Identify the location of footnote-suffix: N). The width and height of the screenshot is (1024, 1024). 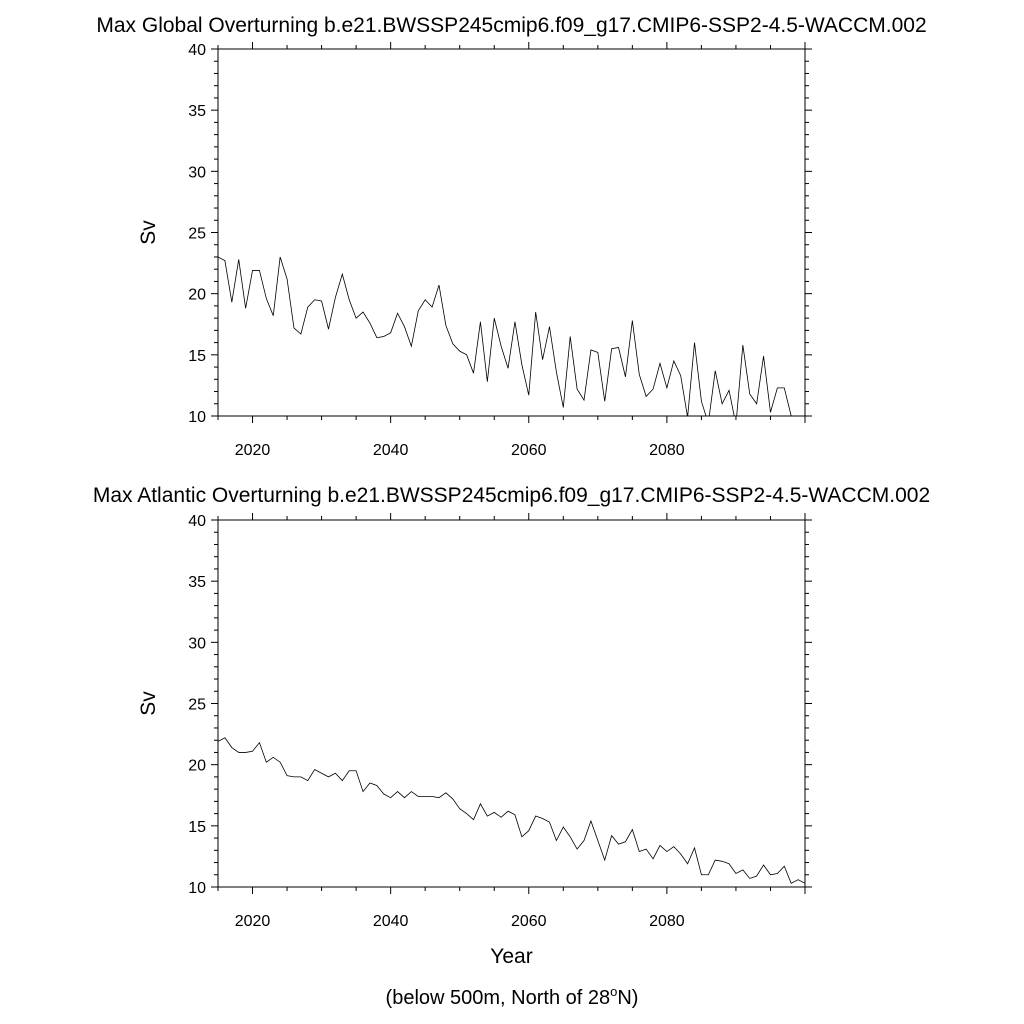
(627, 998).